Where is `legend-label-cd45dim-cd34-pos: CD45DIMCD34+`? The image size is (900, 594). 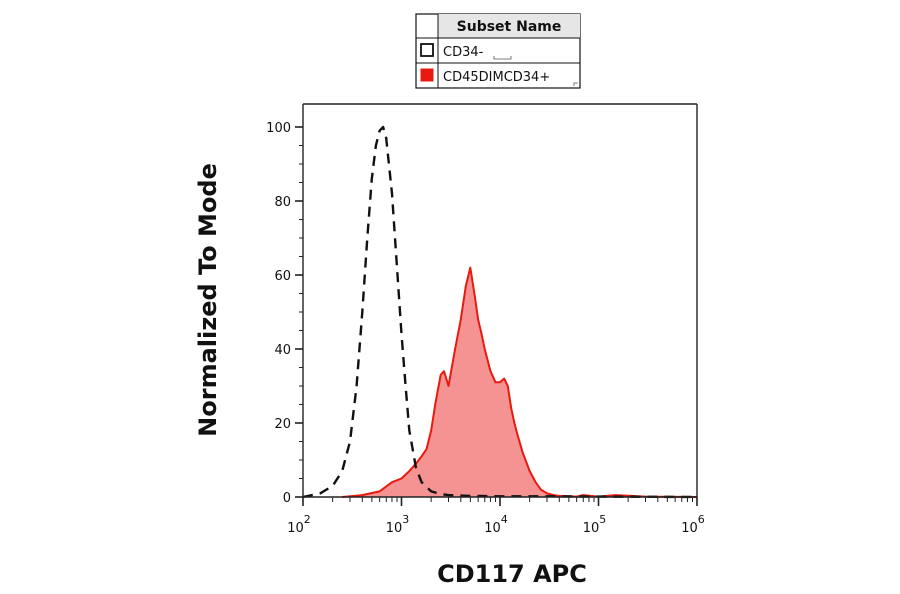 legend-label-cd45dim-cd34-pos: CD45DIMCD34+ is located at coordinates (496, 77).